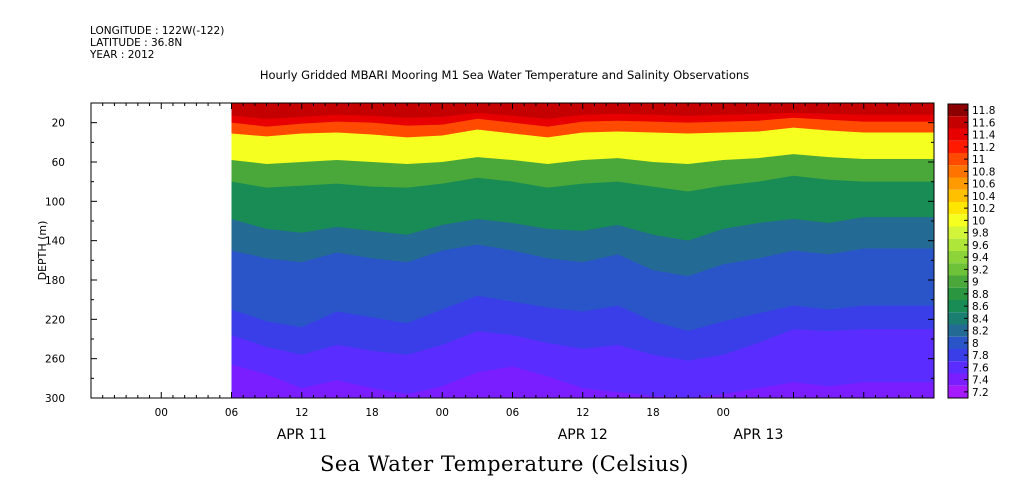 The height and width of the screenshot is (504, 1009). I want to click on colorbar-label: 11.8, so click(983, 111).